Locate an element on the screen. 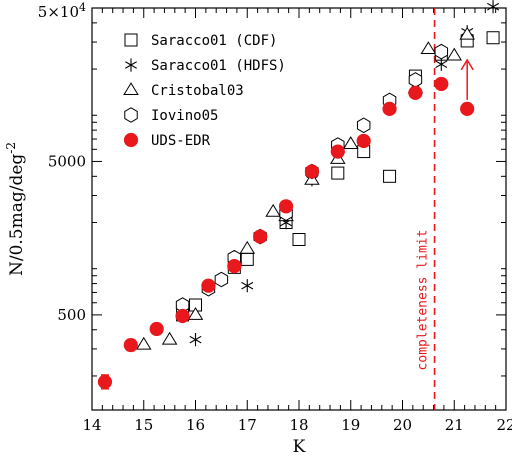 The height and width of the screenshot is (459, 512). completeness-limit-label: completeness limit is located at coordinates (423, 300).